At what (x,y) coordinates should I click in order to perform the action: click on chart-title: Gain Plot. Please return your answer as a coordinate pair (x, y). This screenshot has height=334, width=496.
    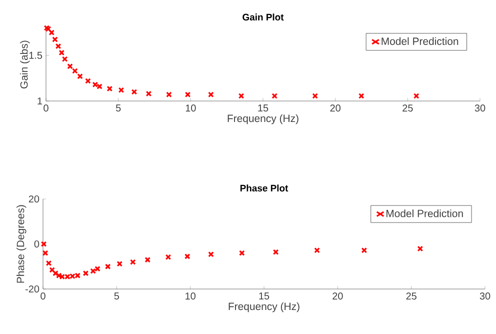
    Looking at the image, I should click on (263, 17).